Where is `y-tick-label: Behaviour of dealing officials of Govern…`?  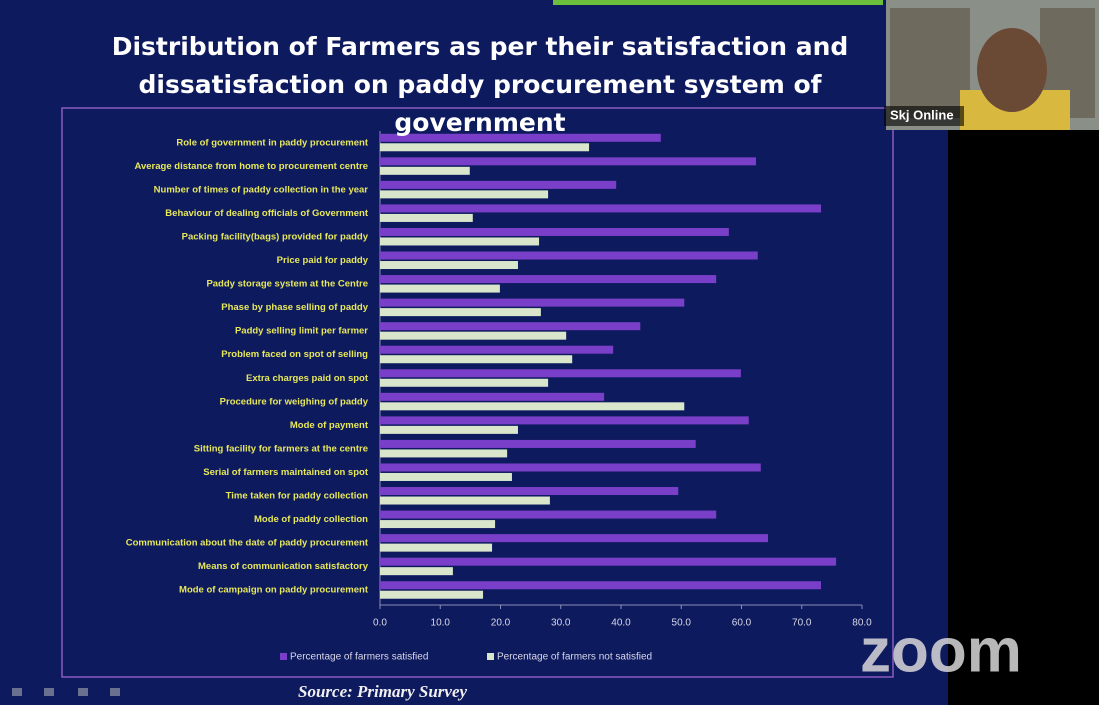 y-tick-label: Behaviour of dealing officials of Govern… is located at coordinates (267, 213).